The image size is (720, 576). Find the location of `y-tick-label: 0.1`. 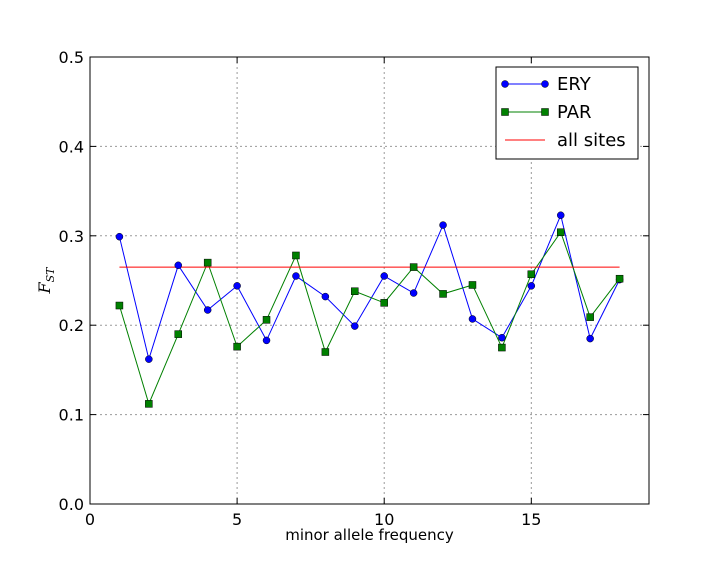

y-tick-label: 0.1 is located at coordinates (71, 415).